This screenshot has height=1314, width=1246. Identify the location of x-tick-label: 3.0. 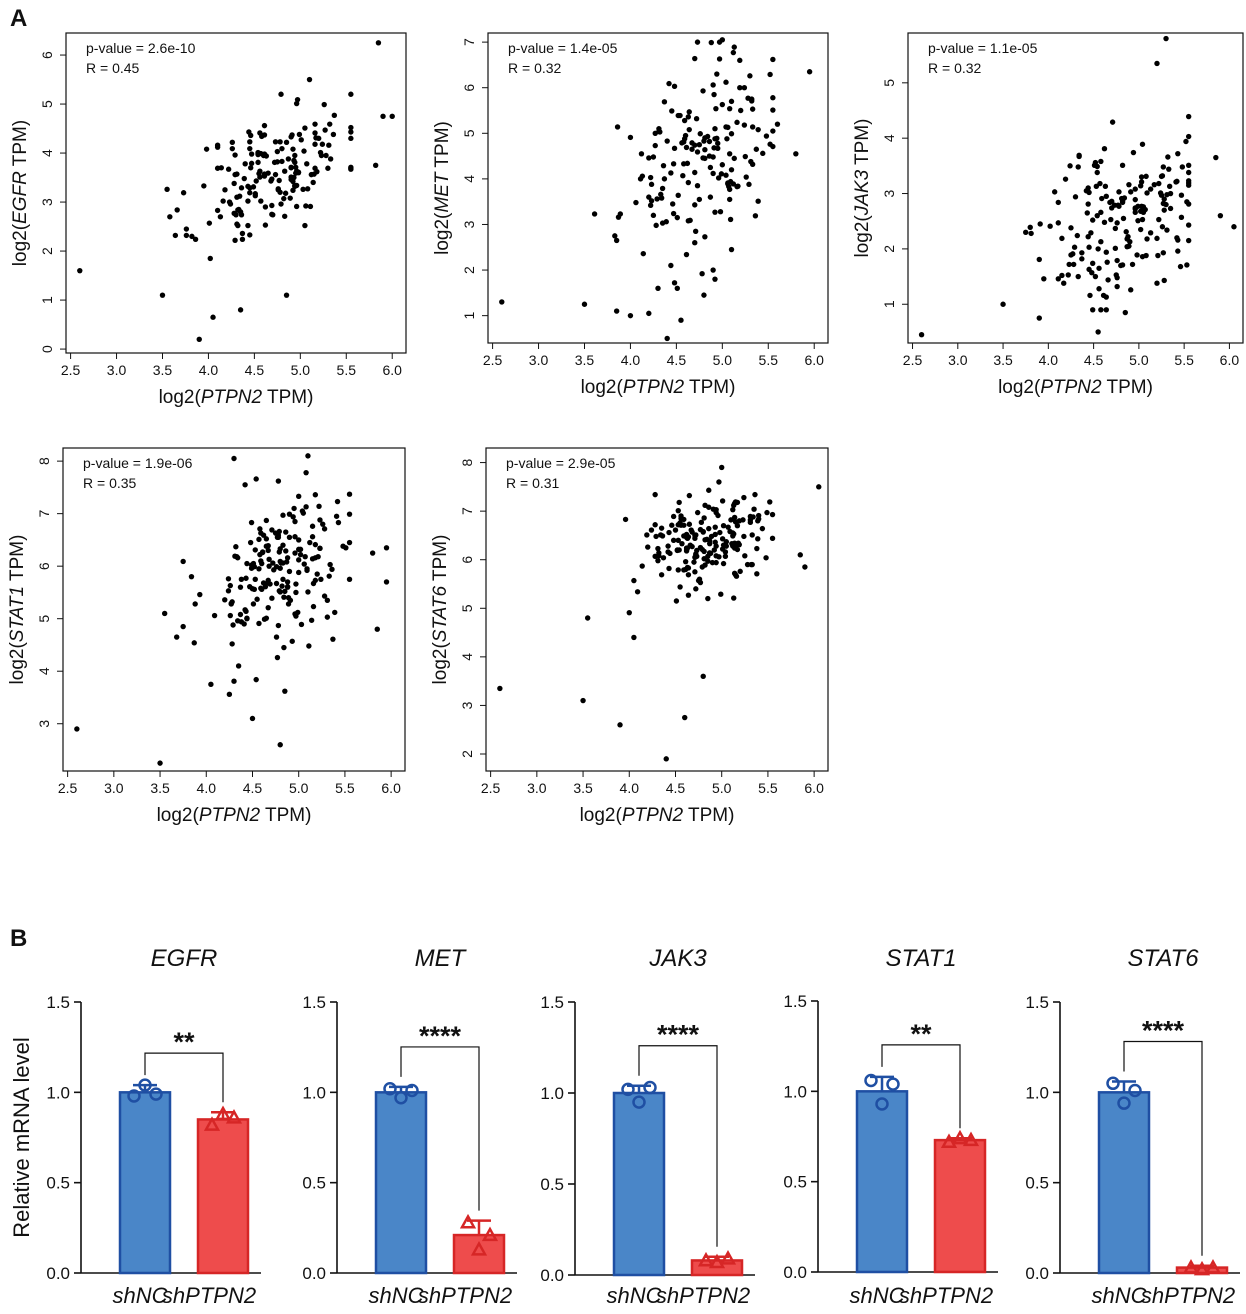
(114, 788).